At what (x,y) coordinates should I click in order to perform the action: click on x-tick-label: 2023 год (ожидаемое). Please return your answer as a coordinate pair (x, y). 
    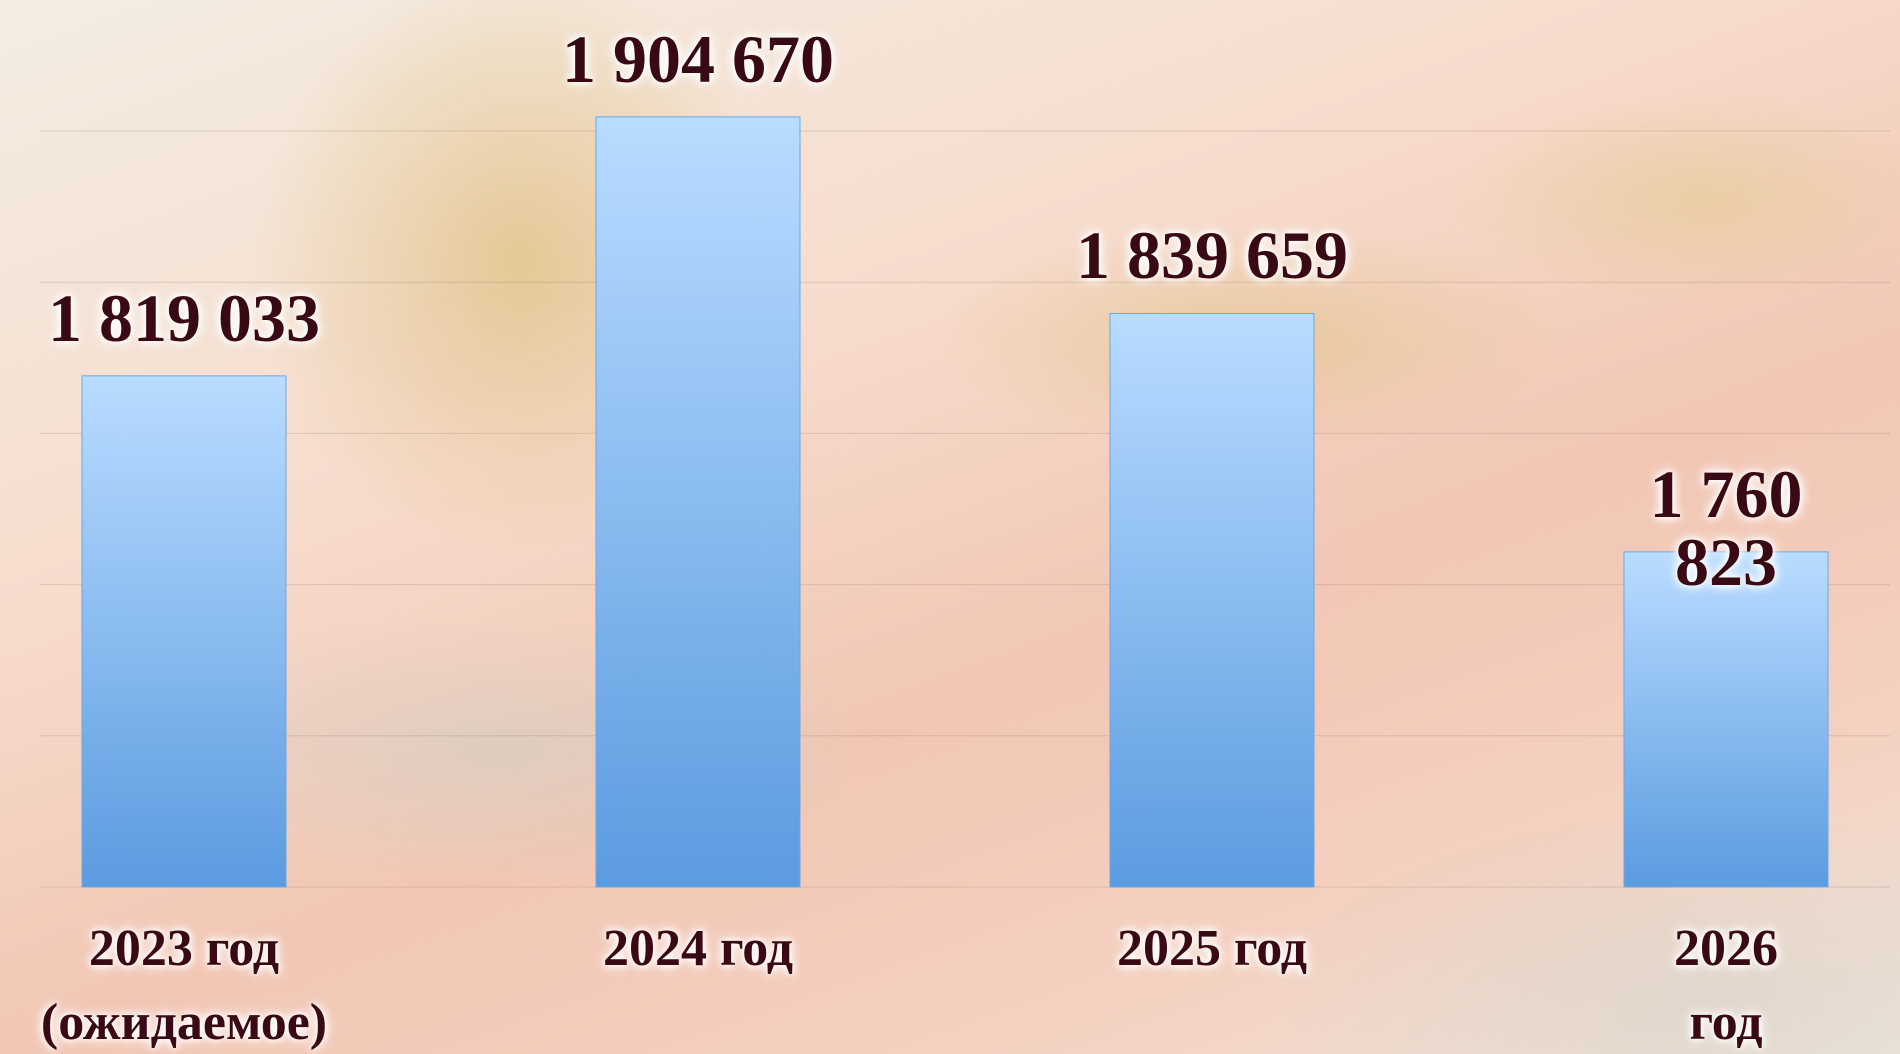
    Looking at the image, I should click on (184, 985).